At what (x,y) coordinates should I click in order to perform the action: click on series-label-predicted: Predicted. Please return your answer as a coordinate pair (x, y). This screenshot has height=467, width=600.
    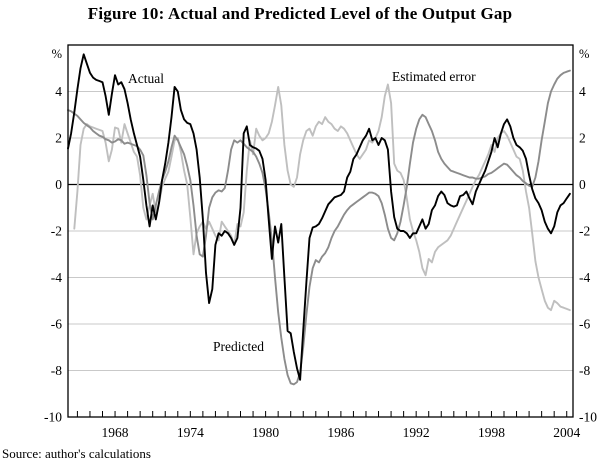
    Looking at the image, I should click on (238, 346).